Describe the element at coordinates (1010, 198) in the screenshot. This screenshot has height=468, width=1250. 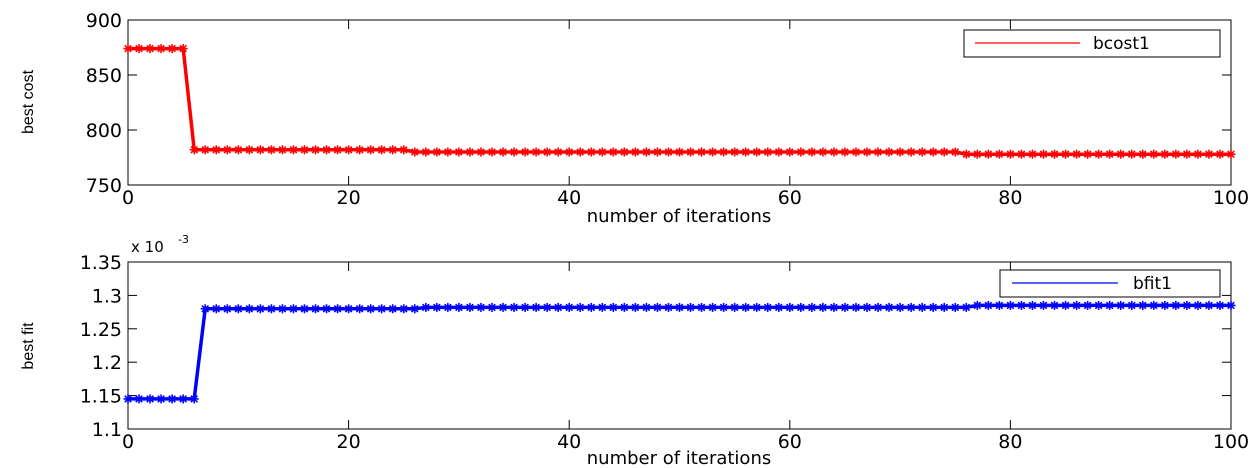
I see `top-x-tick-label: 80` at that location.